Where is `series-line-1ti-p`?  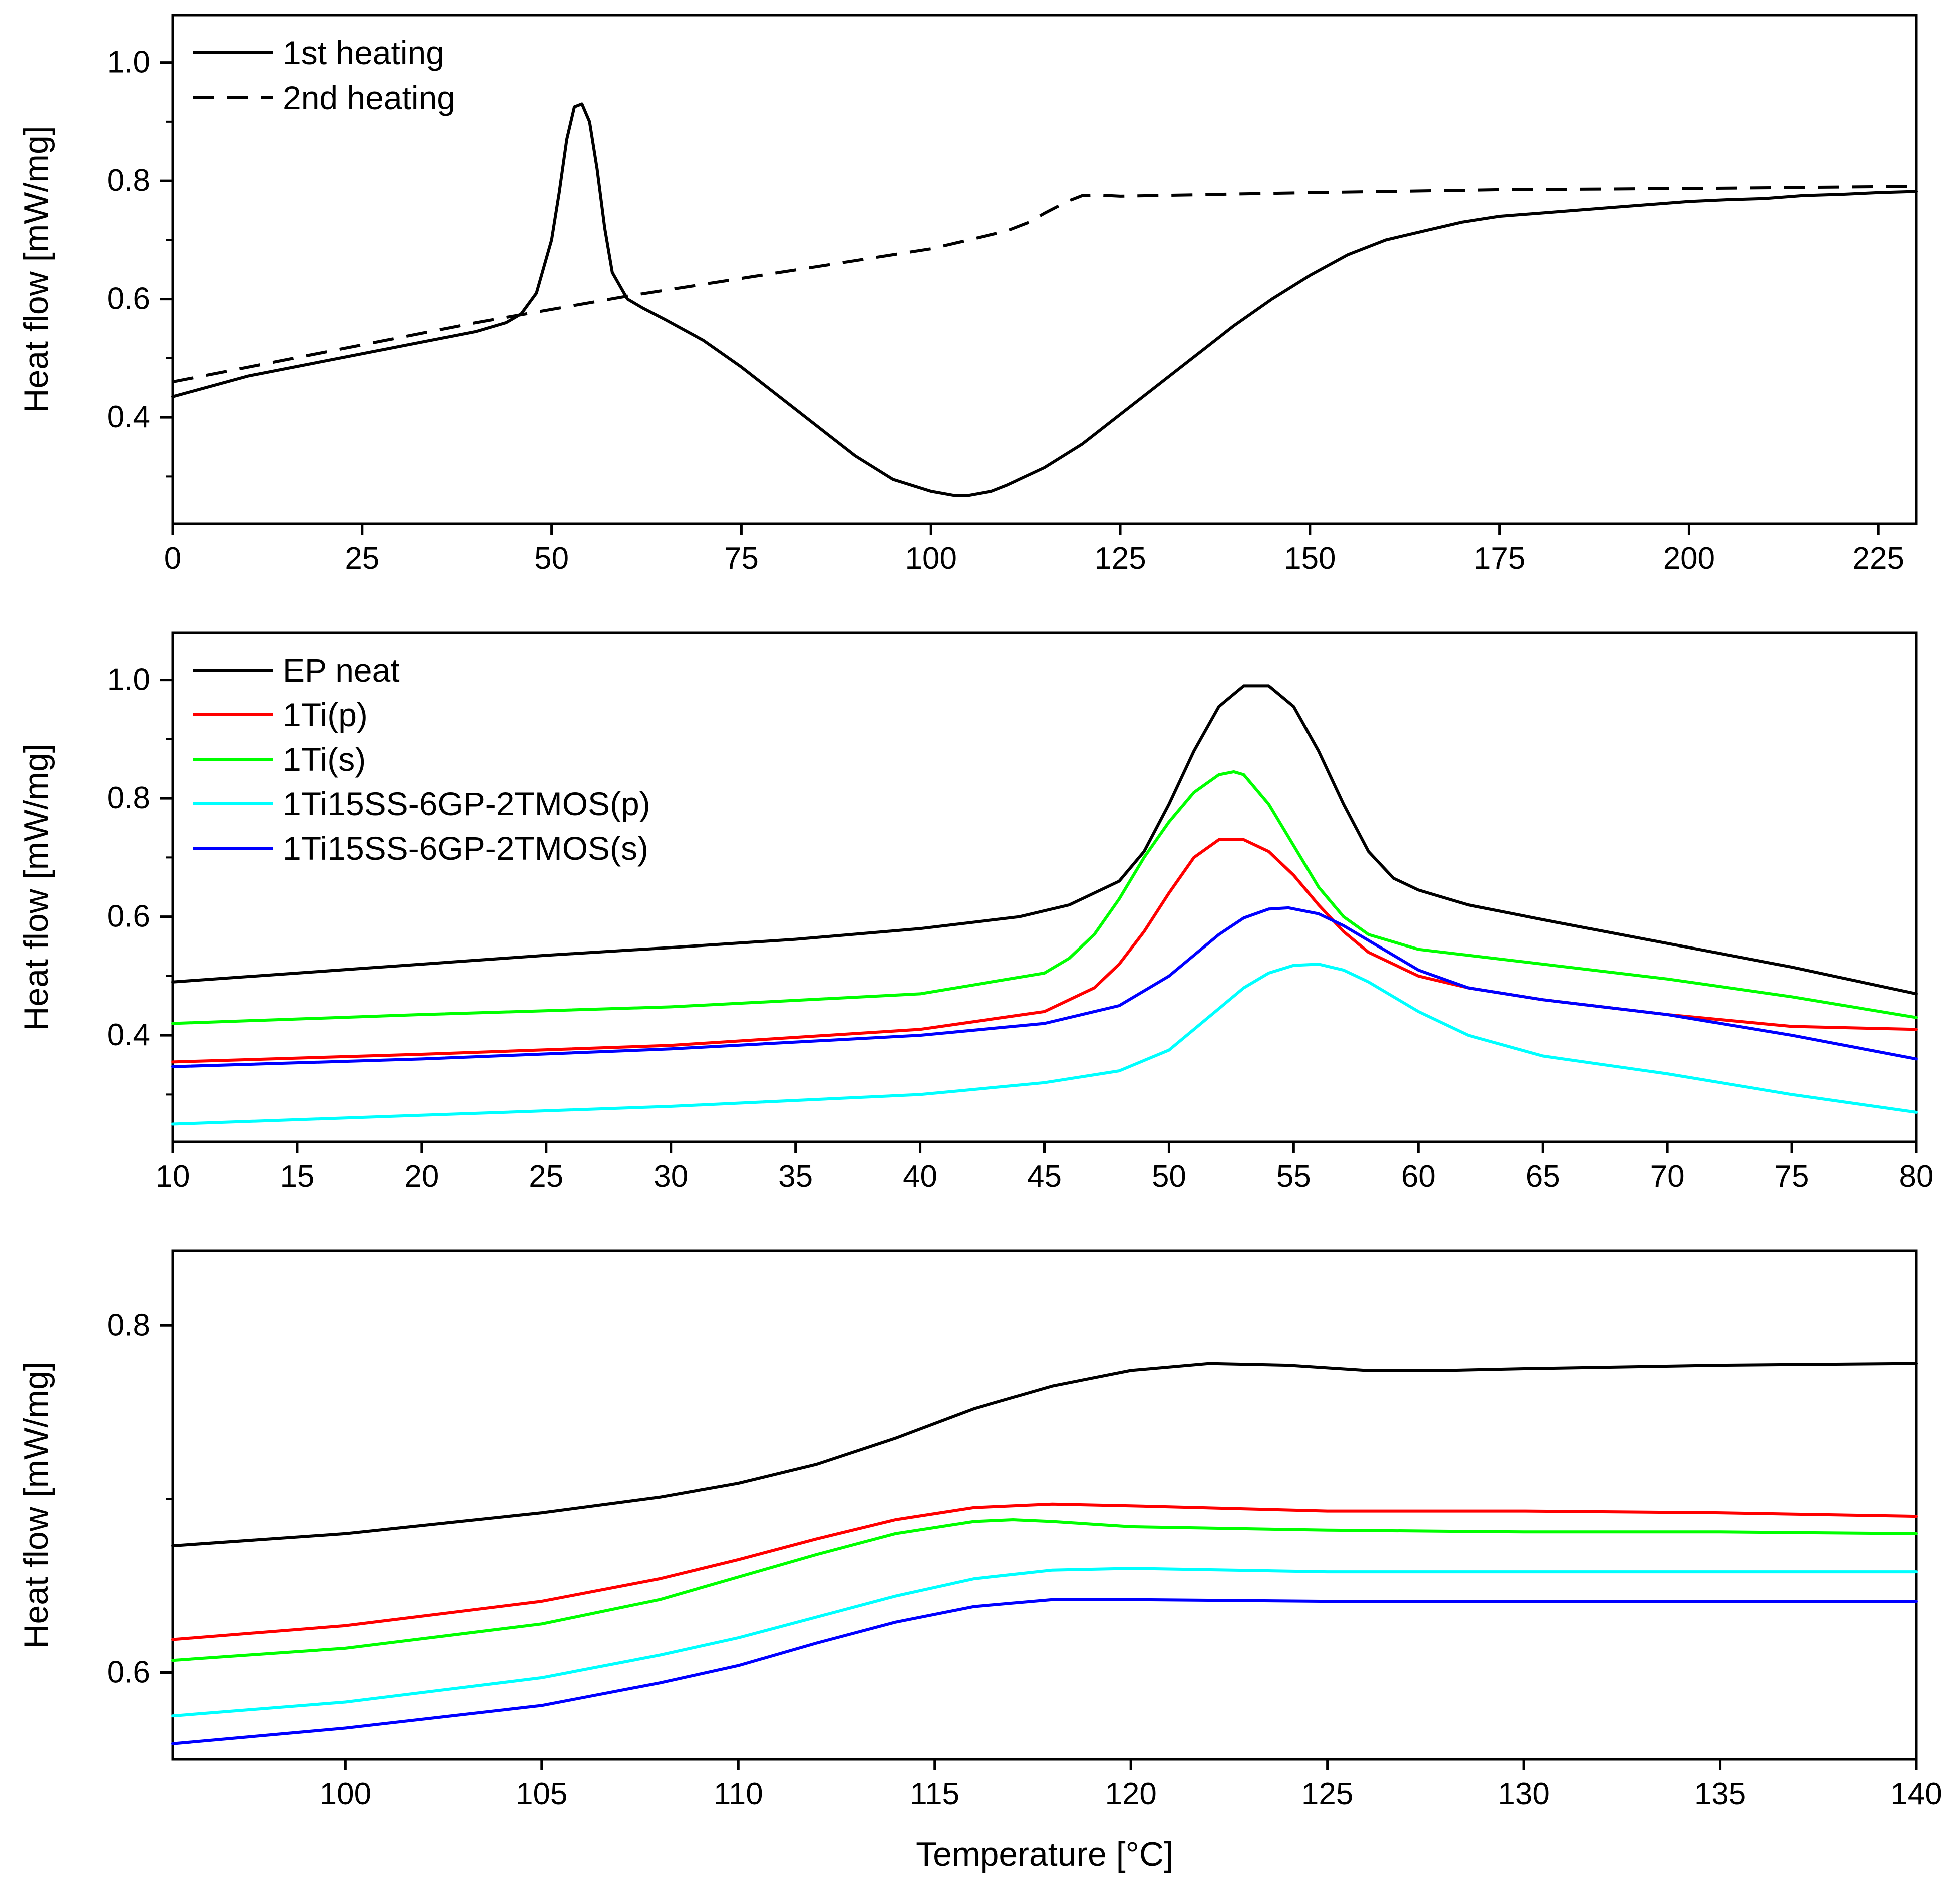 series-line-1ti-p is located at coordinates (1044, 1571).